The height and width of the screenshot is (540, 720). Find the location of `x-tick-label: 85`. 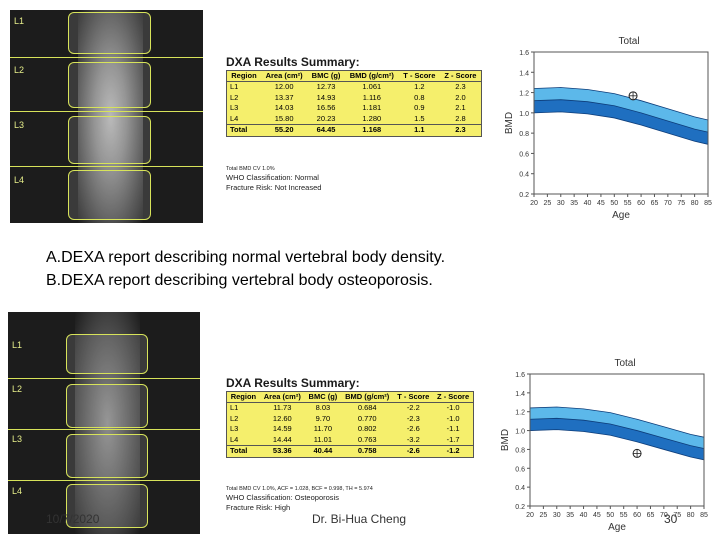

x-tick-label: 85 is located at coordinates (708, 203).